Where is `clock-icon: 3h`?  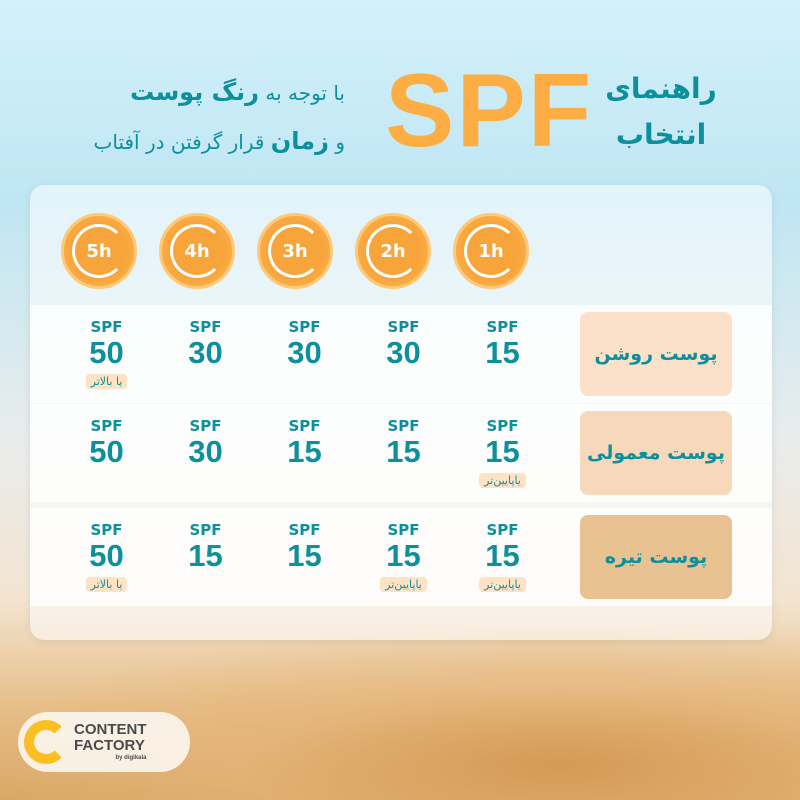 clock-icon: 3h is located at coordinates (295, 251).